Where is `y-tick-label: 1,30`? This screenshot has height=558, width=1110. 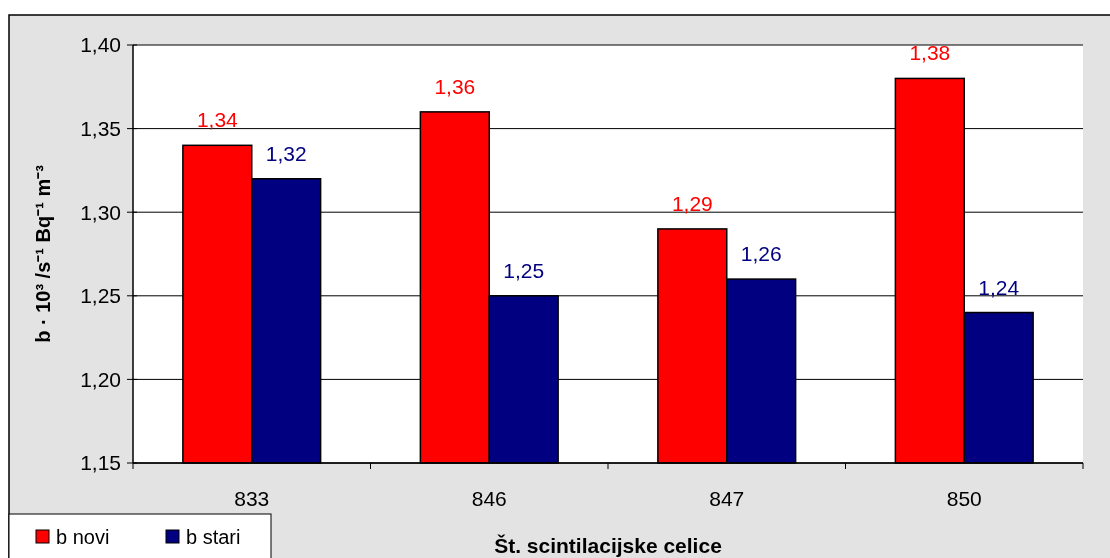 y-tick-label: 1,30 is located at coordinates (100, 212).